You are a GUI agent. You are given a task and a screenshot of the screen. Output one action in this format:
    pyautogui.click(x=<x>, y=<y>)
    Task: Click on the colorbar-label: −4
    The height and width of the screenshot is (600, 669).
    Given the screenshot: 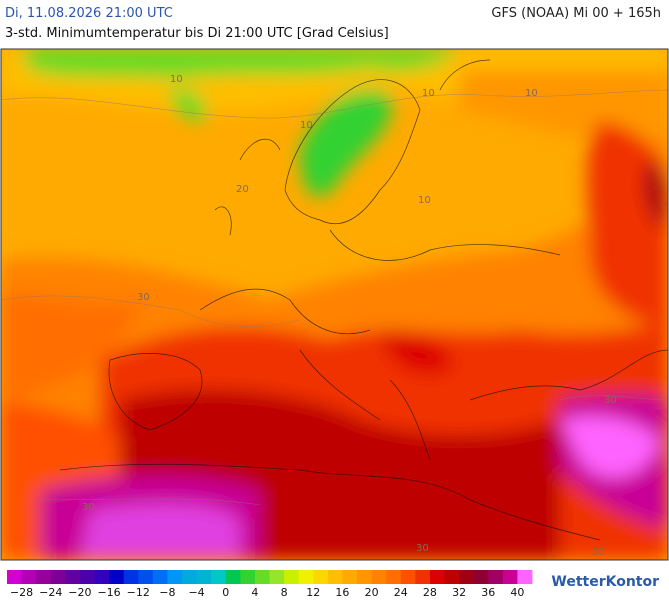 What is the action you would take?
    pyautogui.click(x=196, y=592)
    